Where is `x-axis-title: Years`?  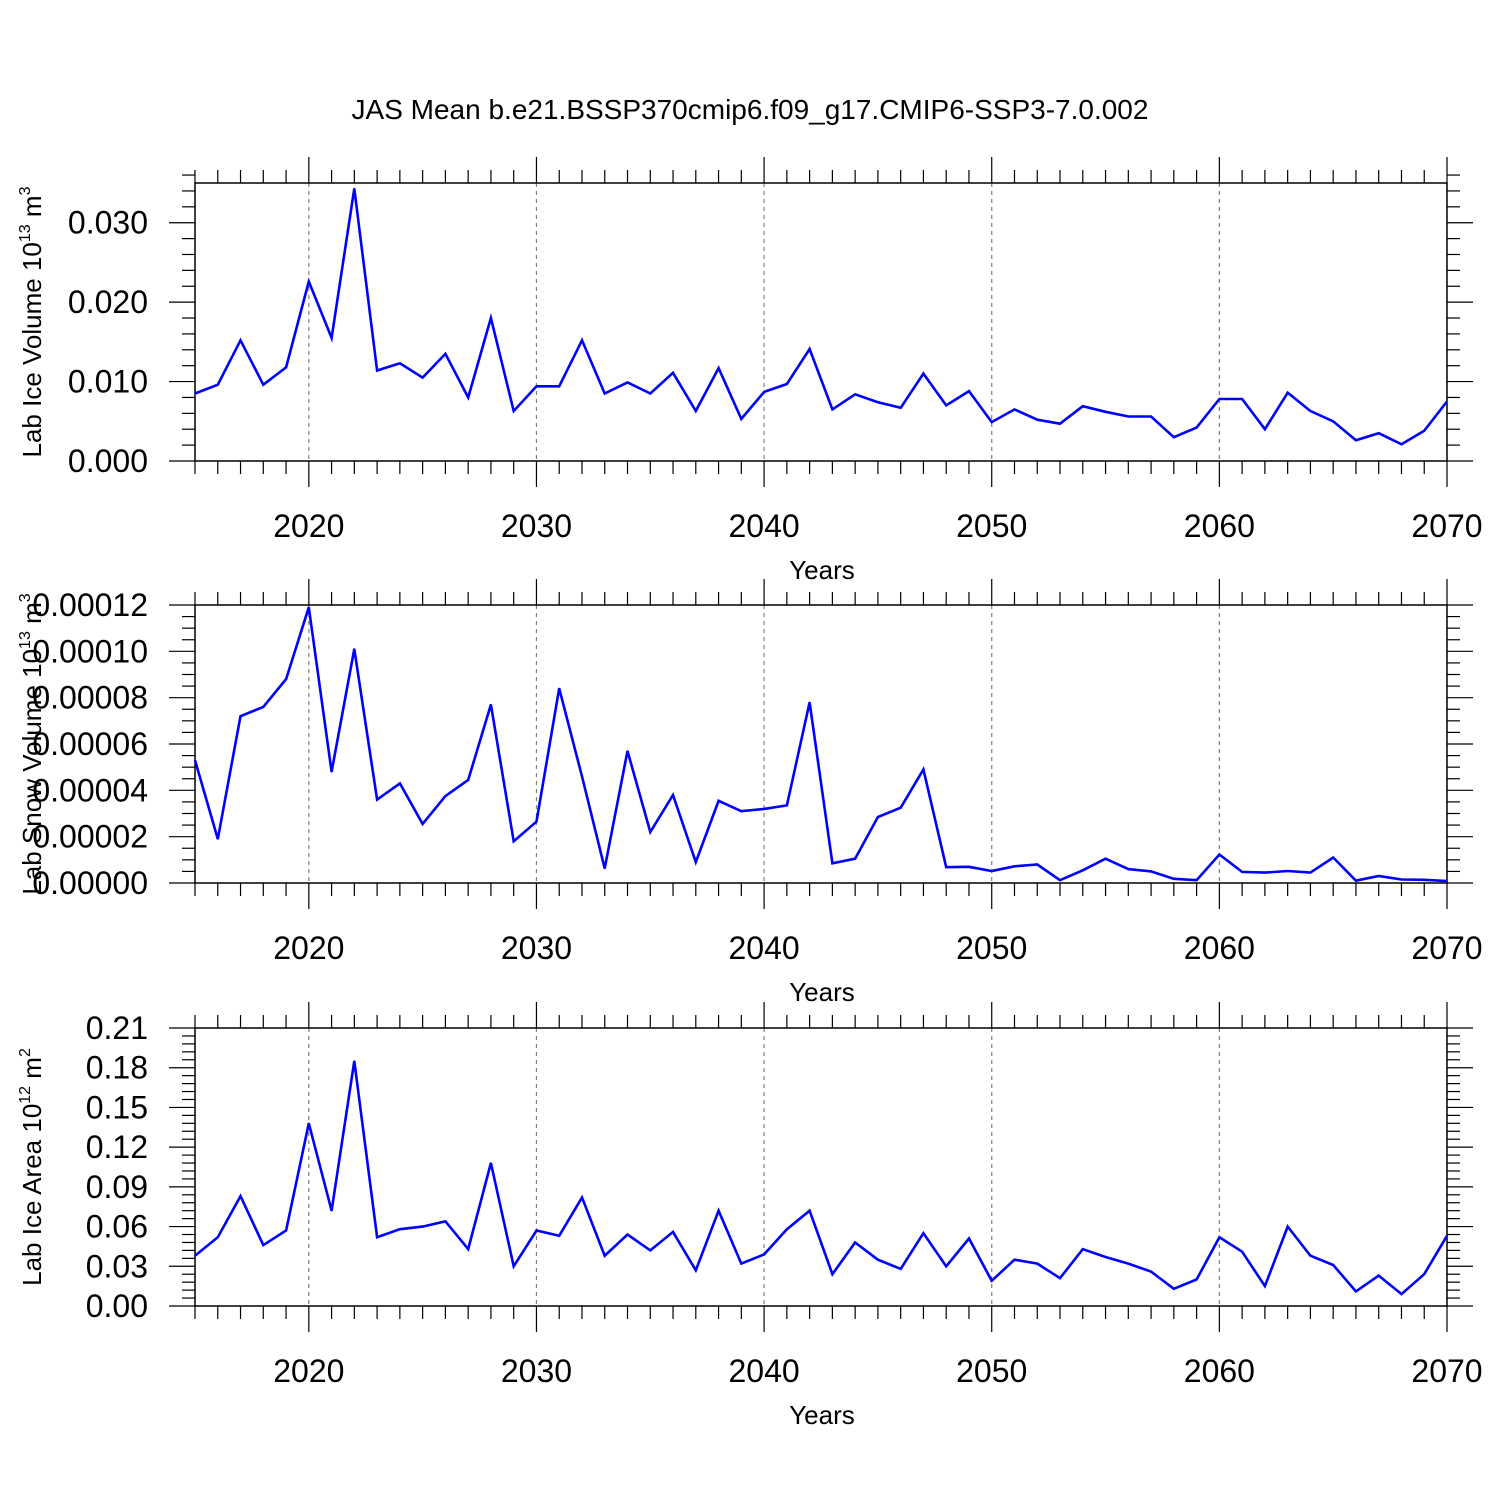
x-axis-title: Years is located at coordinates (822, 1415).